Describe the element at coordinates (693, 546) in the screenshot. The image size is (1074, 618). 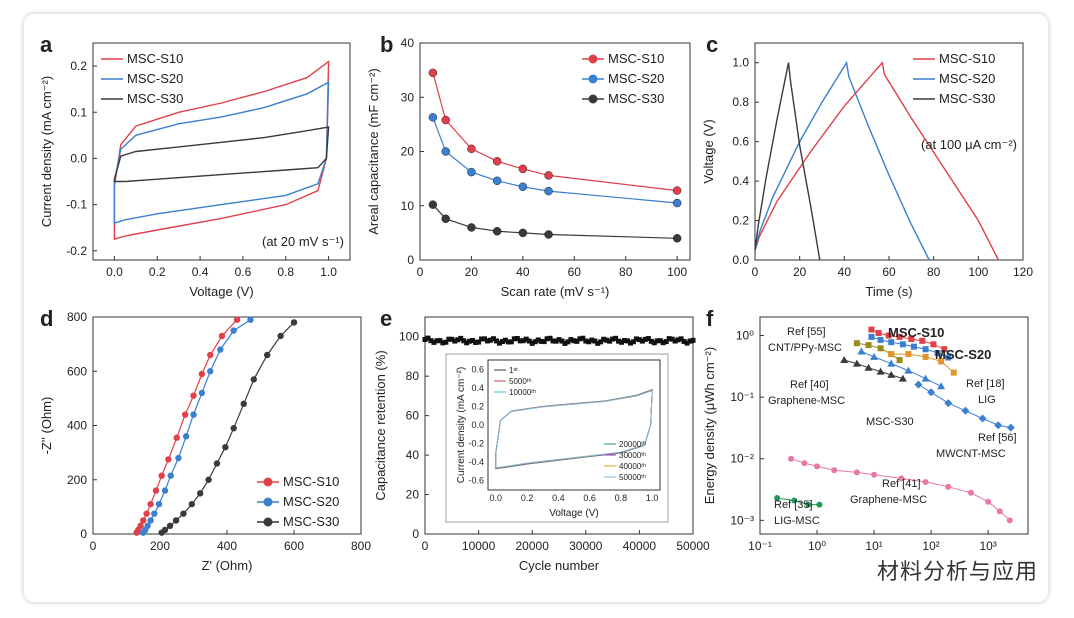
I see `x-tick-label: 50000` at that location.